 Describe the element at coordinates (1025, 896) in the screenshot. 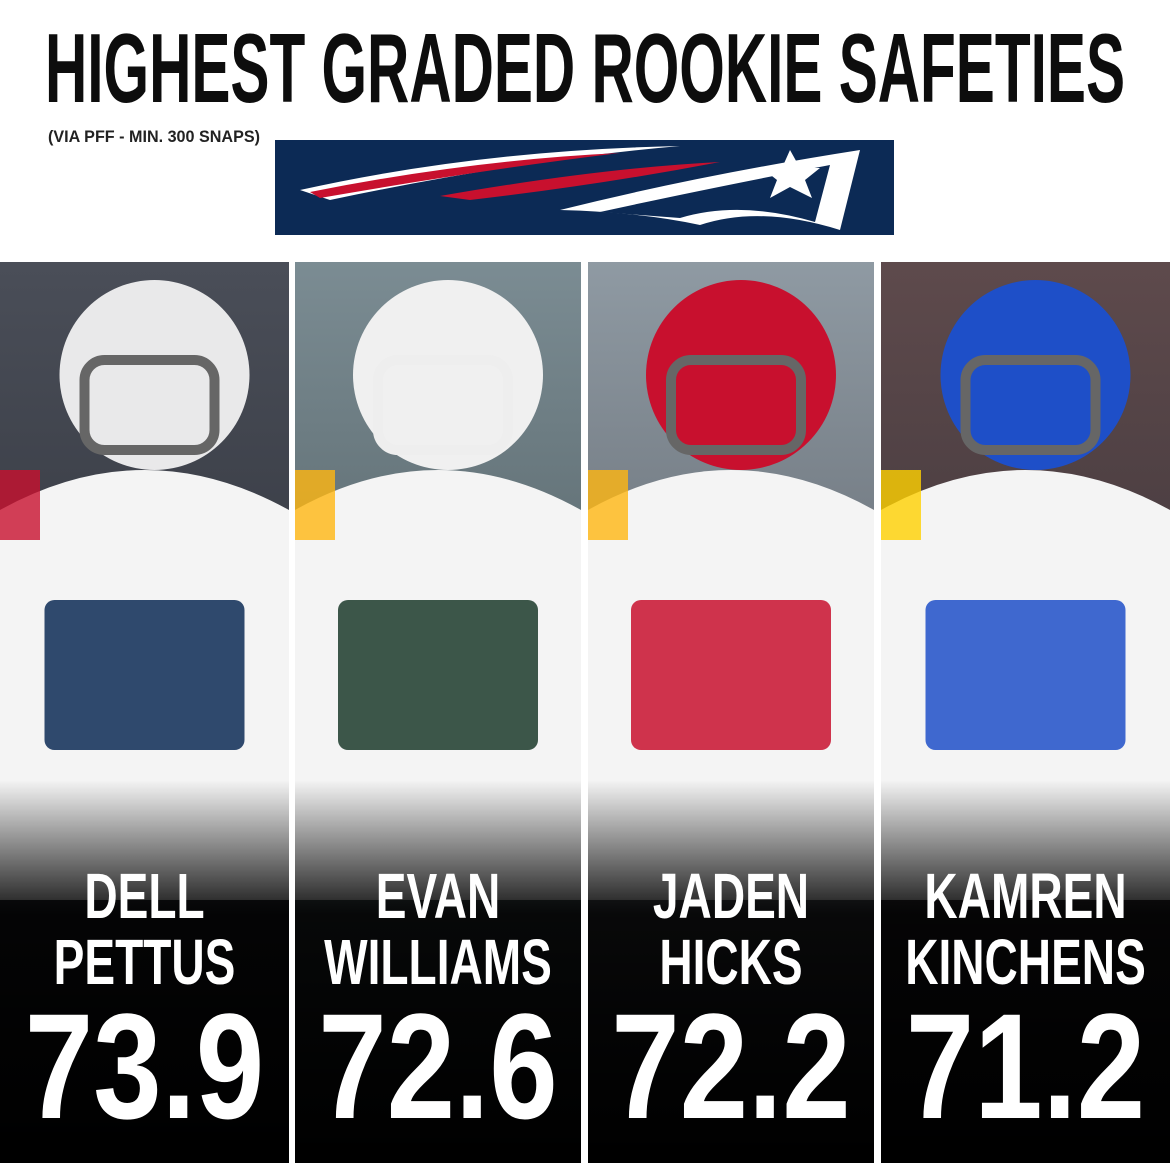

I see `player-name: KAMREN` at that location.